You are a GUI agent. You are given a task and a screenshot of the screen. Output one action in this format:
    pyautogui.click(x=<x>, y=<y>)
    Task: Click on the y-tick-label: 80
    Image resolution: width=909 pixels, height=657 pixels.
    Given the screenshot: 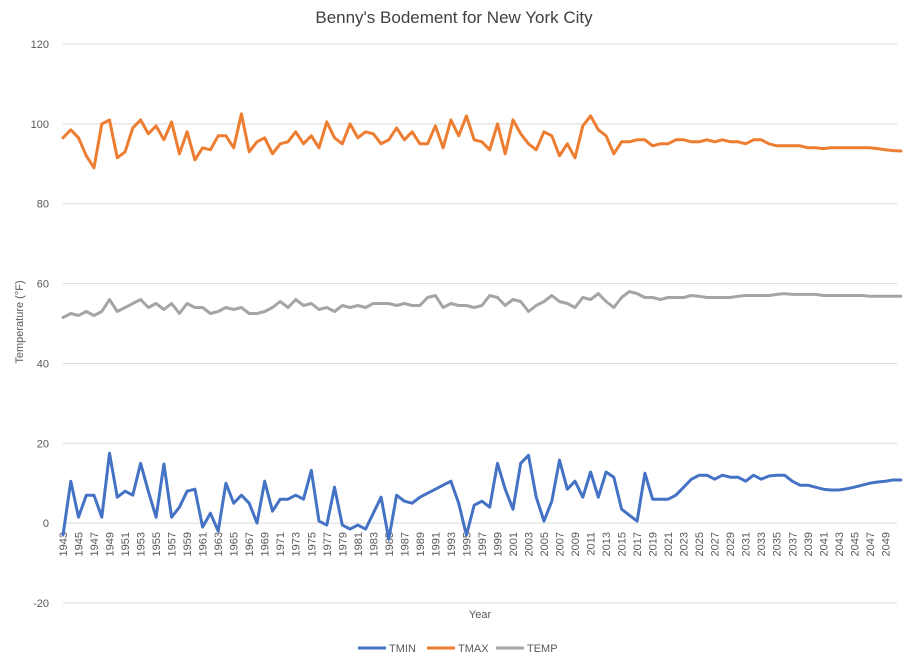 What is the action you would take?
    pyautogui.click(x=43, y=205)
    